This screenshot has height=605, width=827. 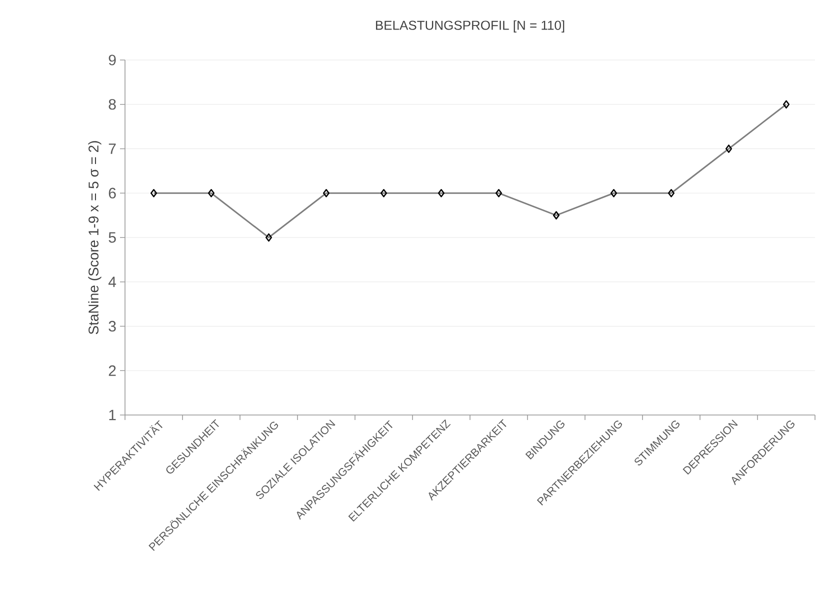 I want to click on y-tick-label: 8, so click(x=112, y=104).